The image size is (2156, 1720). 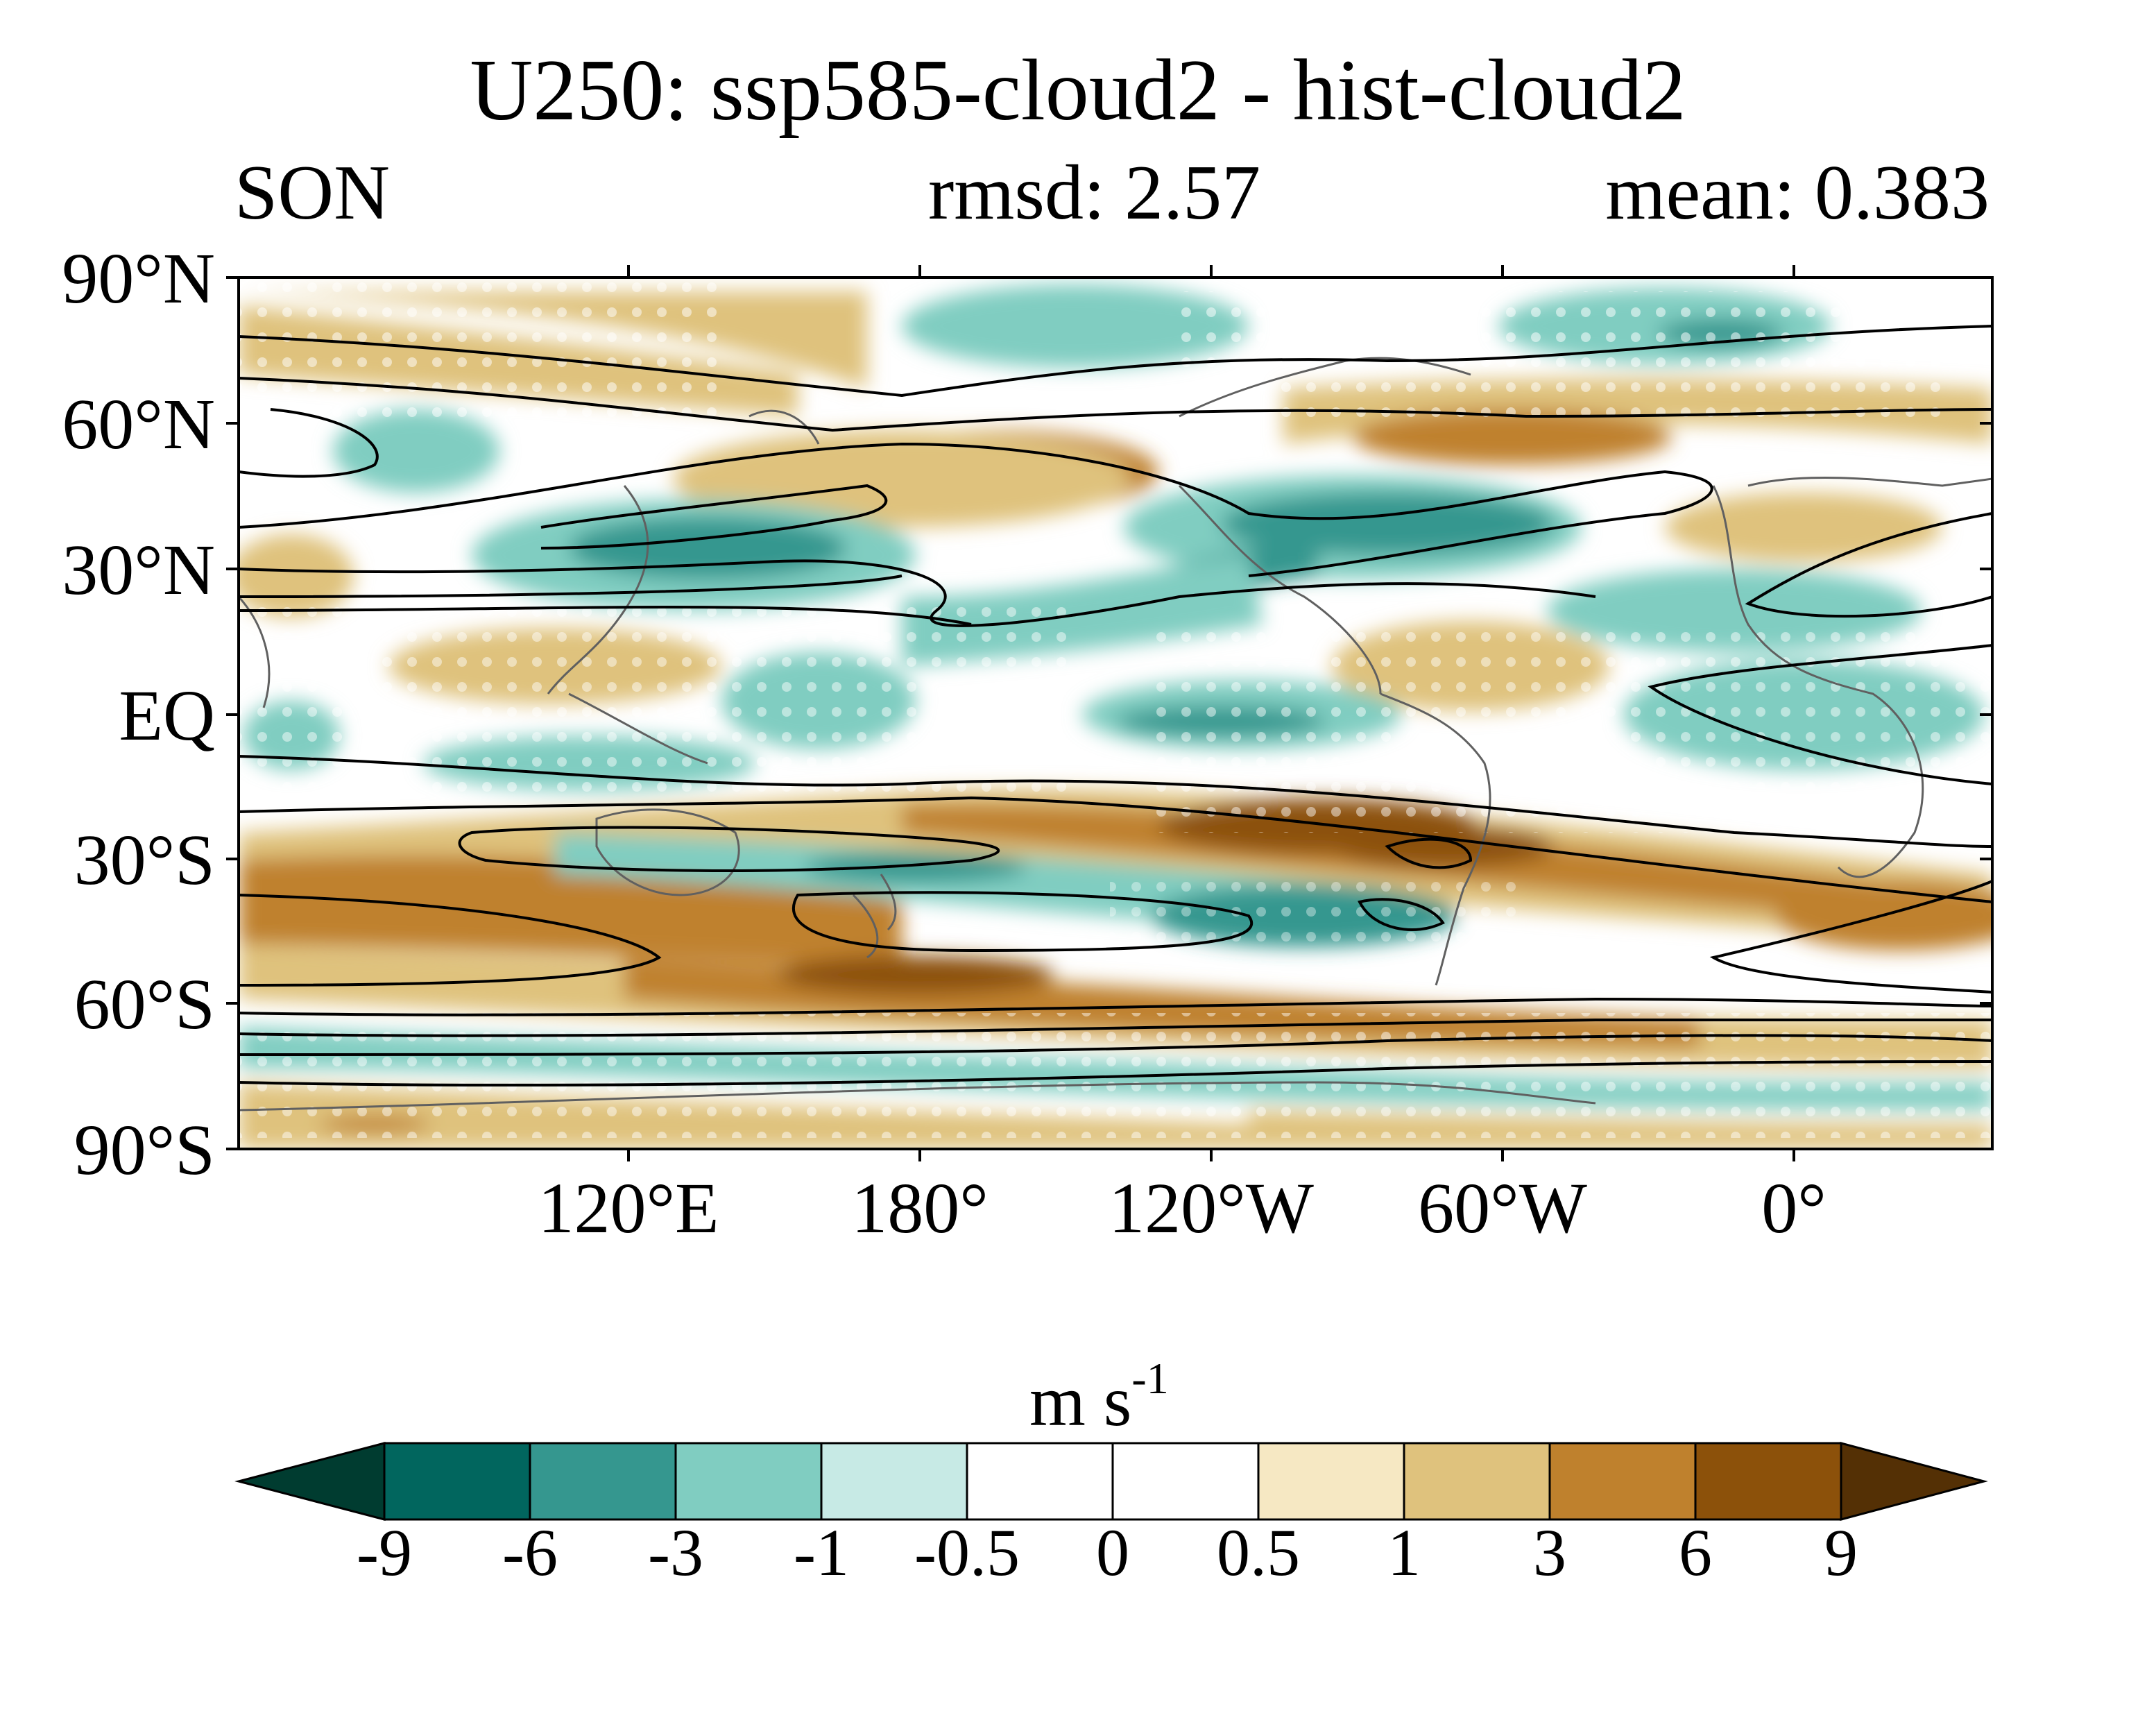 What do you see at coordinates (1695, 1552) in the screenshot?
I see `colorbar-tick-label: 6` at bounding box center [1695, 1552].